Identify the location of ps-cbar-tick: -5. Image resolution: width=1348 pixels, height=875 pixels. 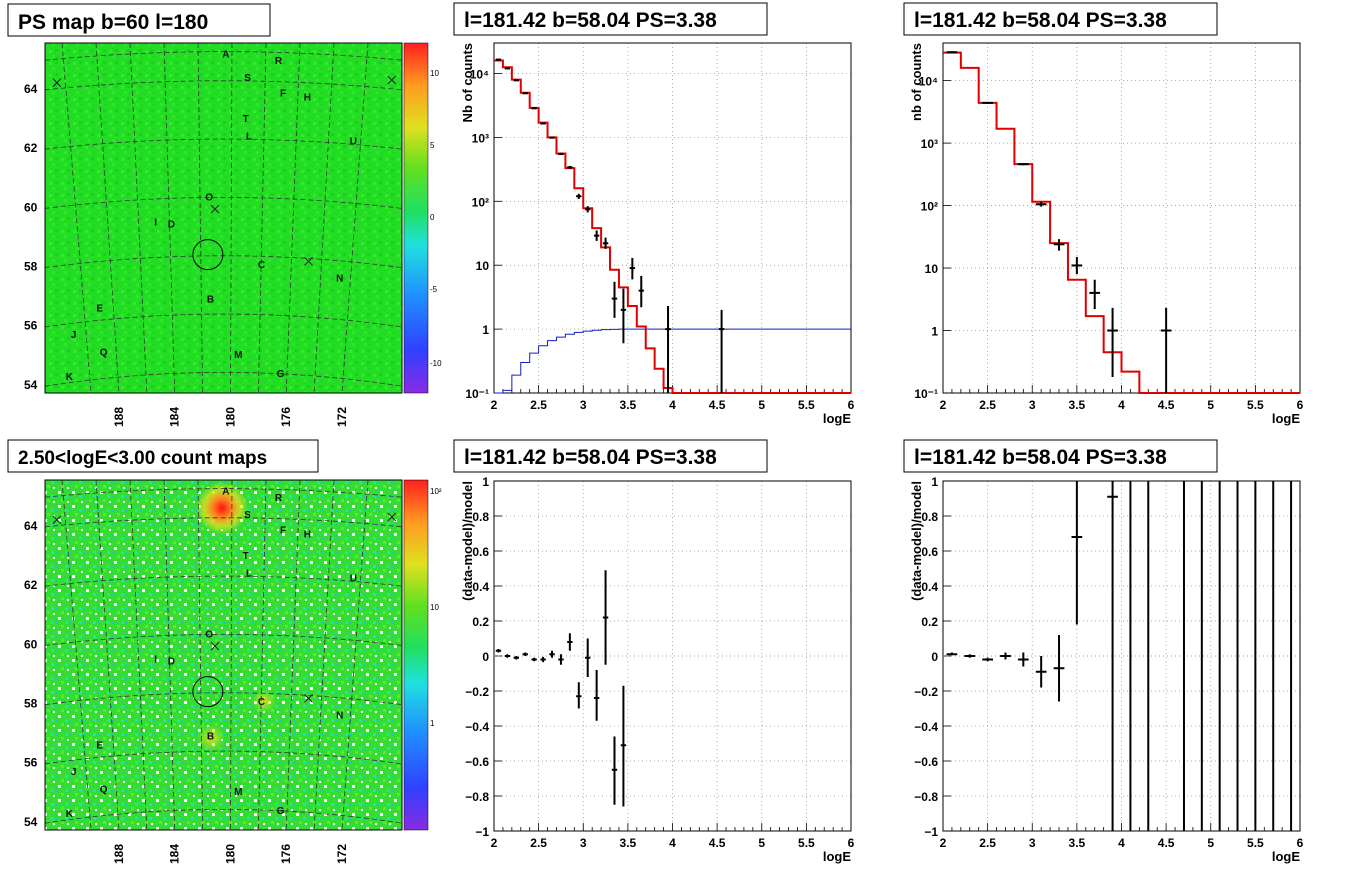
(434, 289).